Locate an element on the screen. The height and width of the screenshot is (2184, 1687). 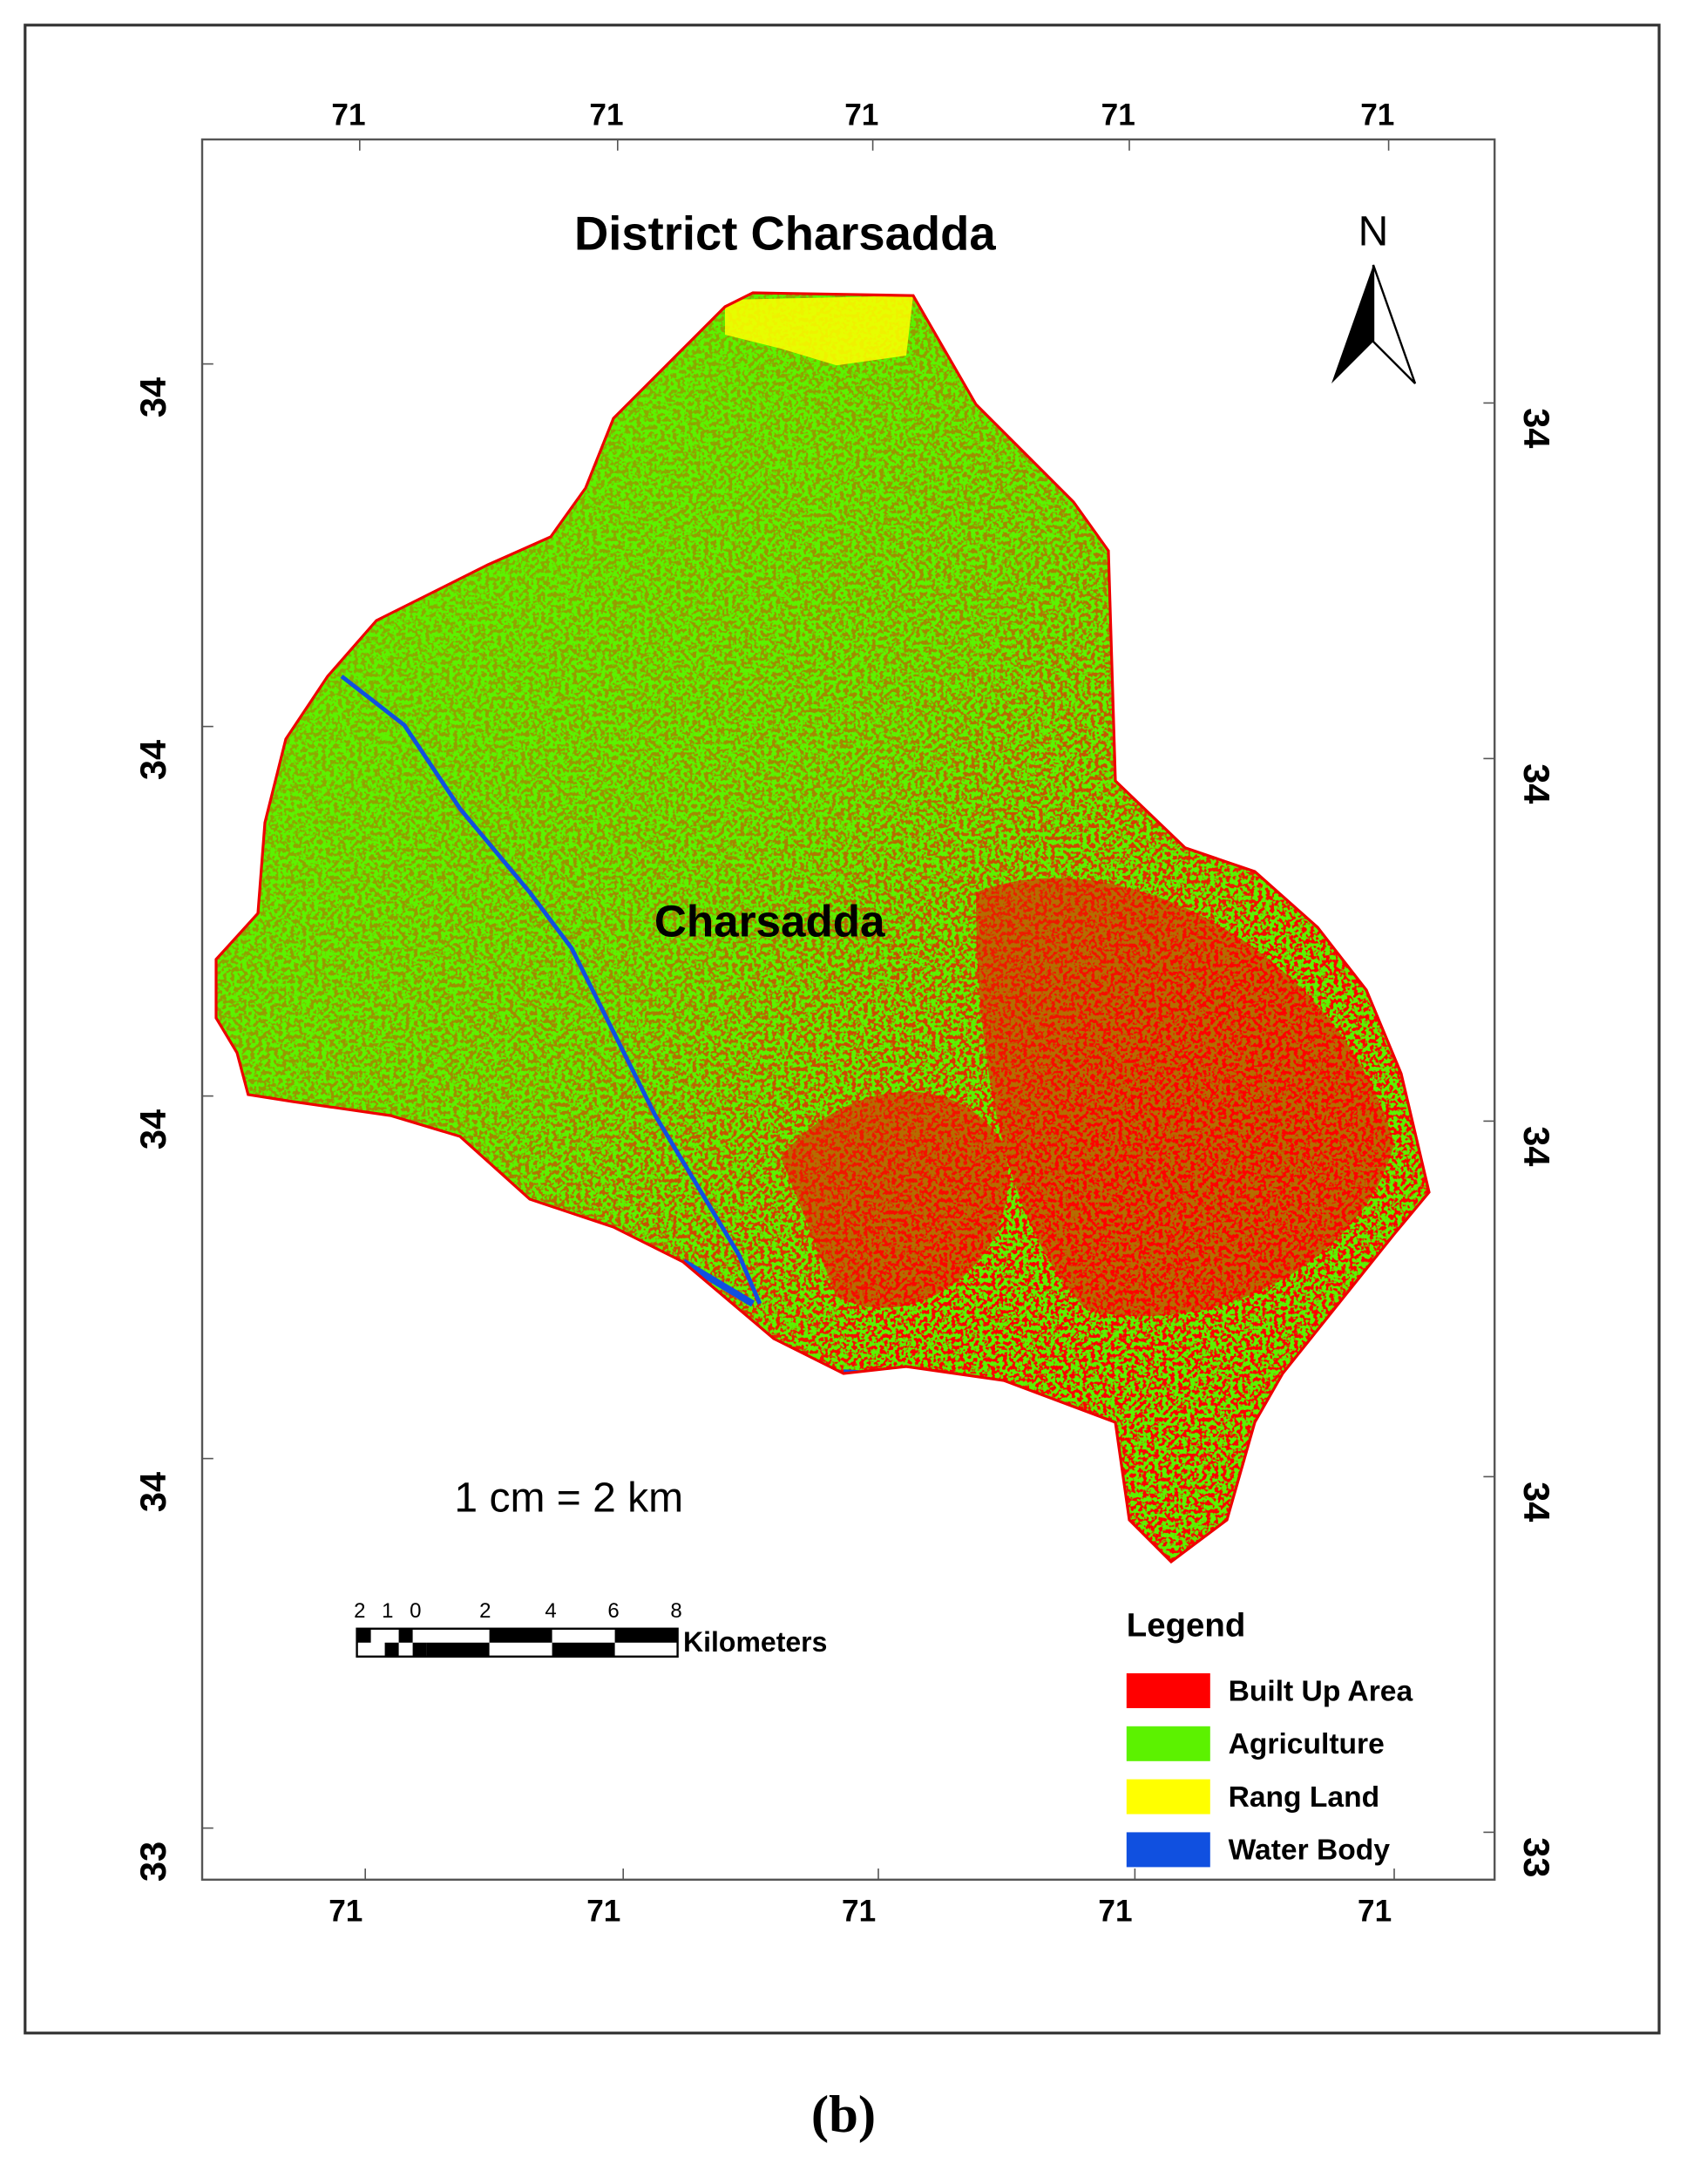
legend-title: Legend is located at coordinates (1186, 1625).